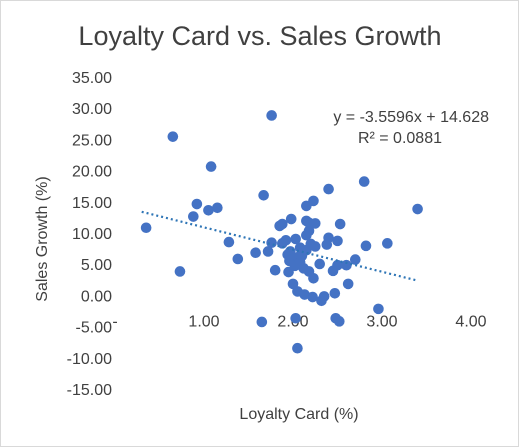  I want to click on chart-title: Loyalty Card vs. Sales Growth, so click(259, 36).